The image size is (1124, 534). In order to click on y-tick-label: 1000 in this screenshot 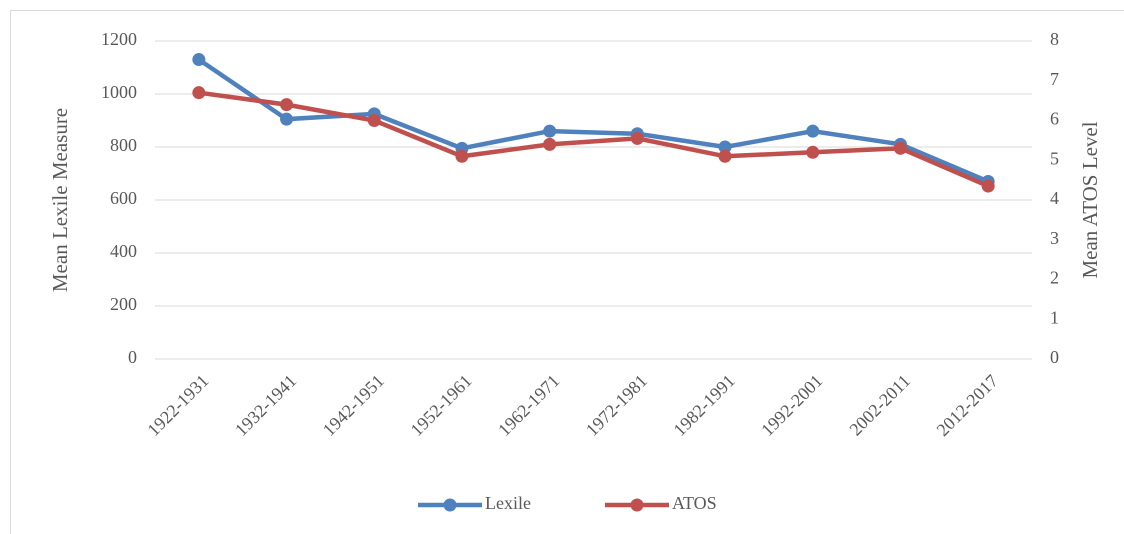, I will do `click(119, 92)`.